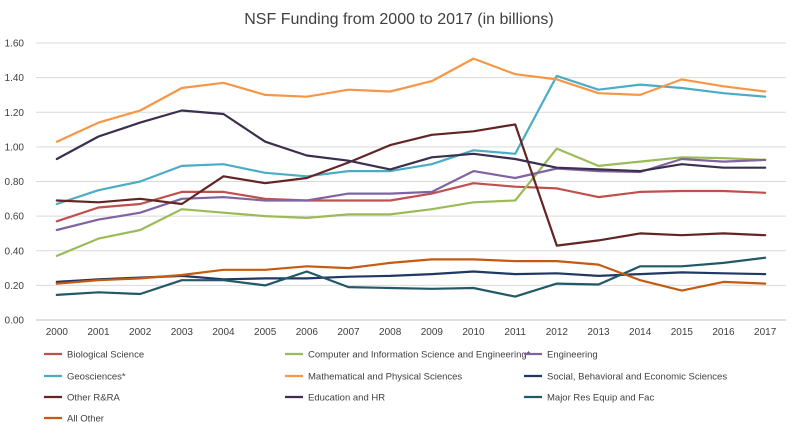  Describe the element at coordinates (390, 332) in the screenshot. I see `x-tick-label: 2008` at that location.